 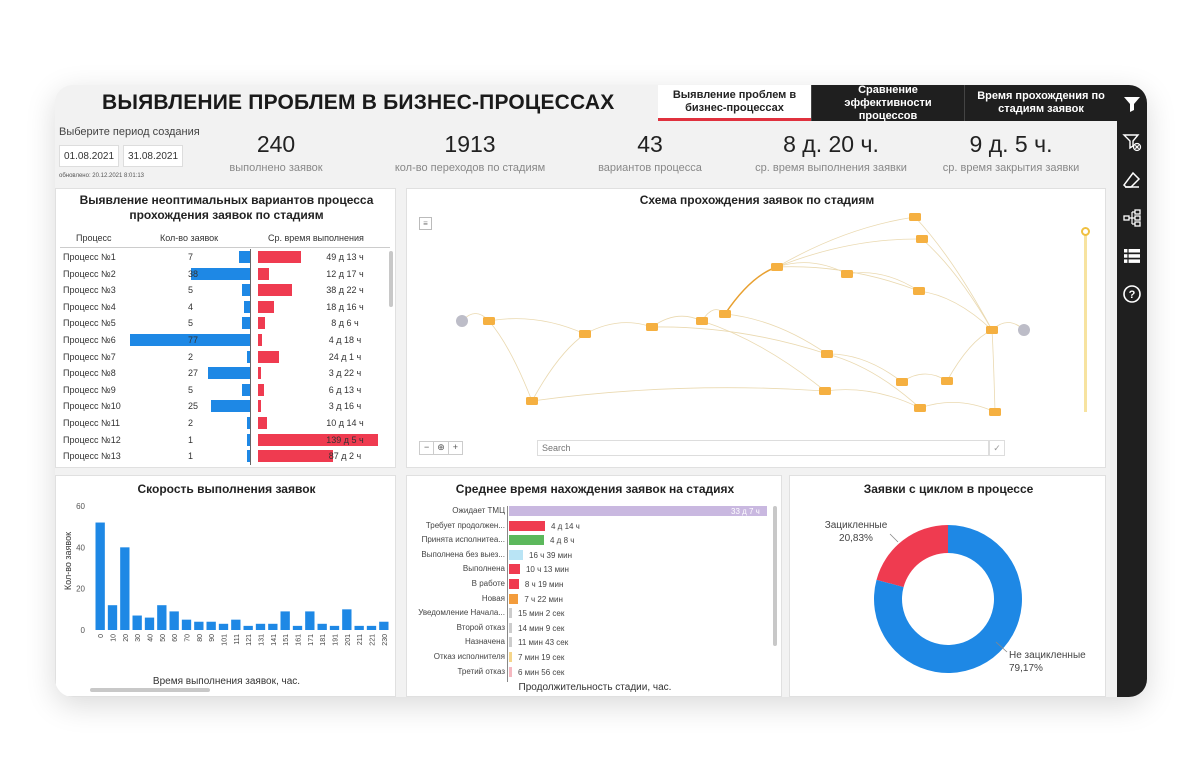 I want to click on stage-row: Третий отказ 6 мин 56 сек, so click(x=592, y=672).